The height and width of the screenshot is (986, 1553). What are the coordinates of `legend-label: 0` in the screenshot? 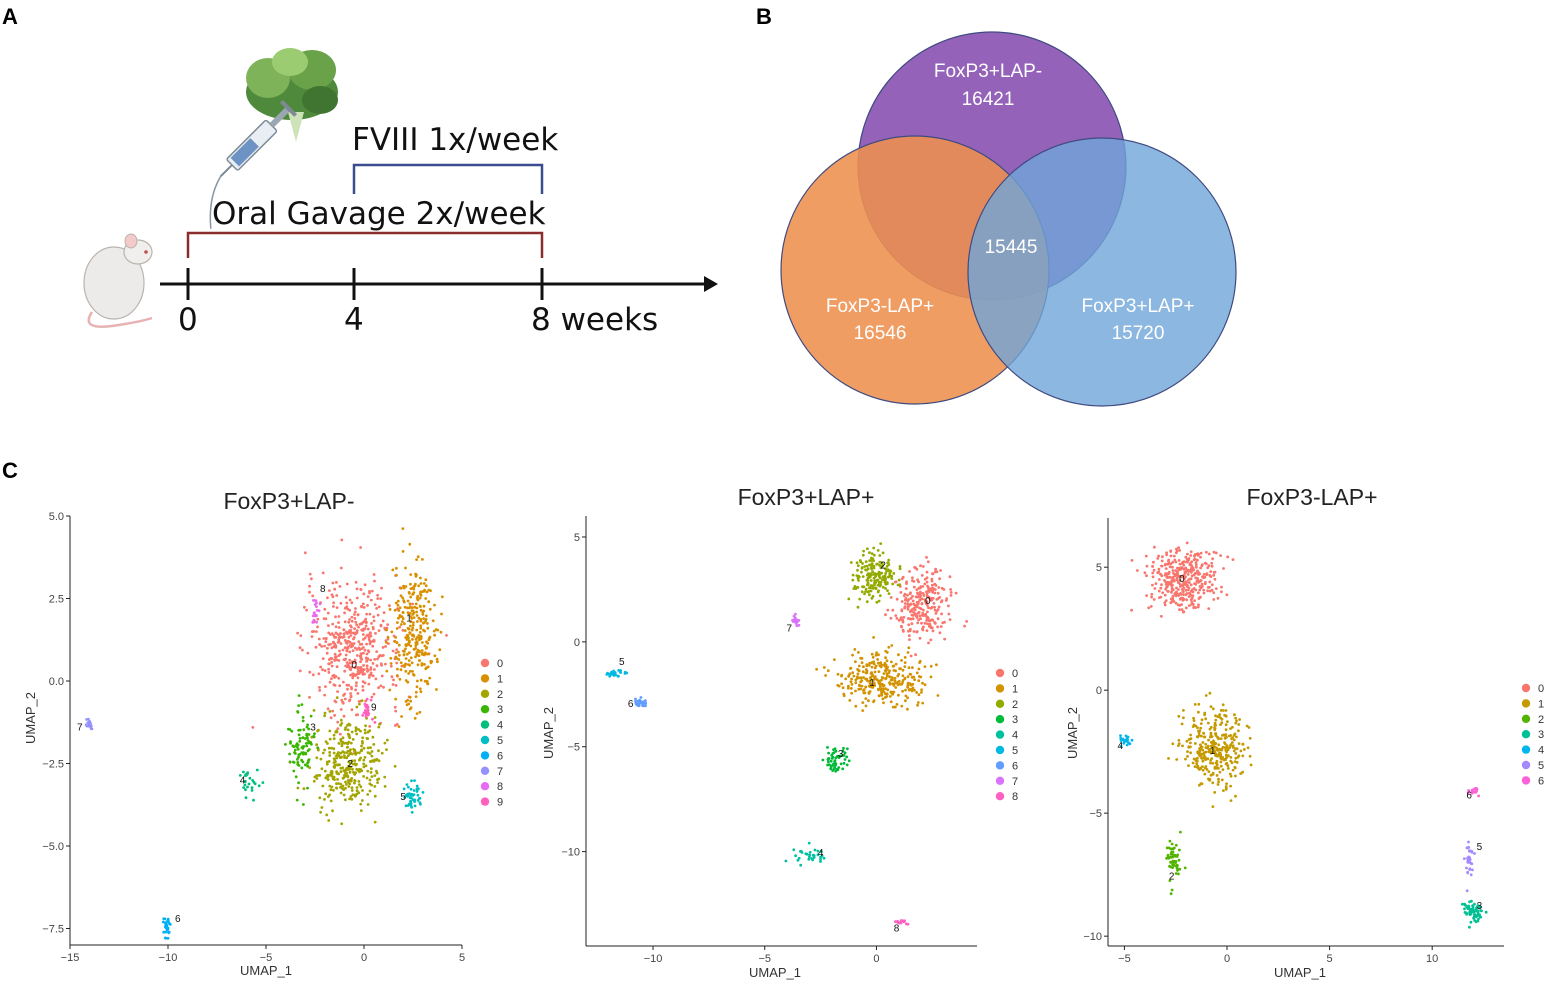 It's located at (500, 664).